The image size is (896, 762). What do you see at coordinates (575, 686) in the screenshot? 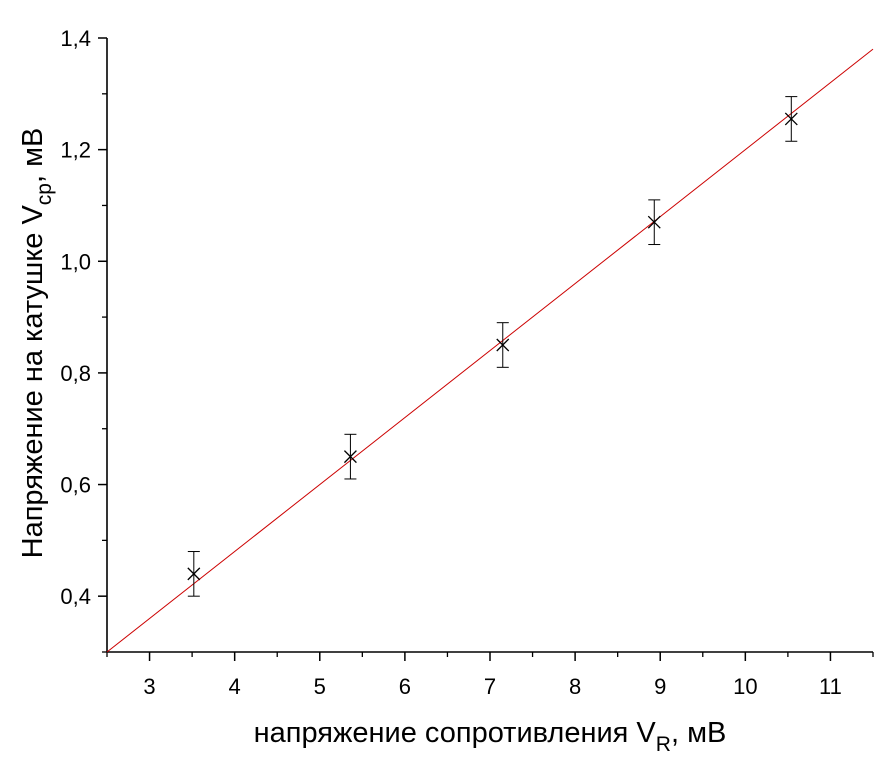
I see `x-tick-label: 8` at bounding box center [575, 686].